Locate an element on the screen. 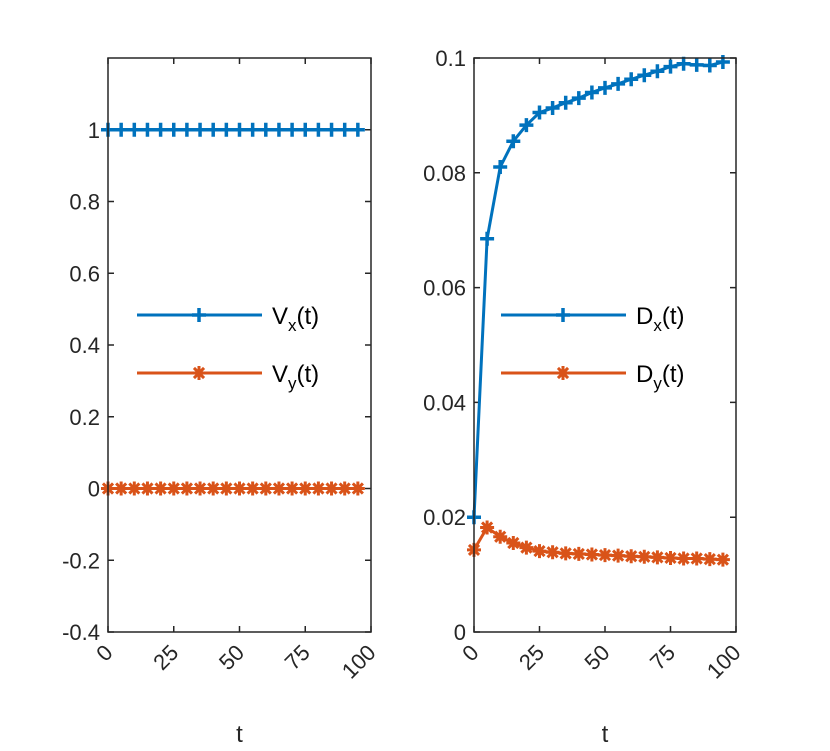 The image size is (830, 751). x-tick-label: 25 is located at coordinates (531, 657).